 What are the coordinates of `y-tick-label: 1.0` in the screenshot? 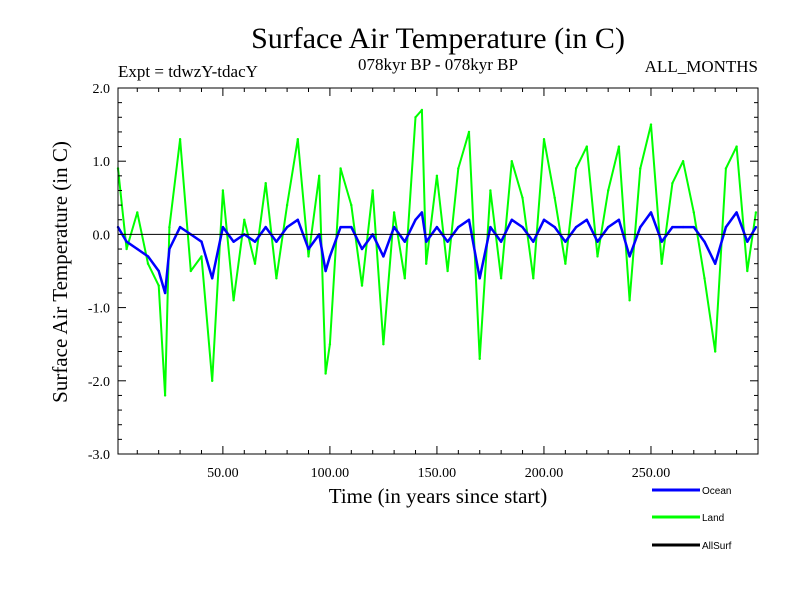 It's located at (102, 162).